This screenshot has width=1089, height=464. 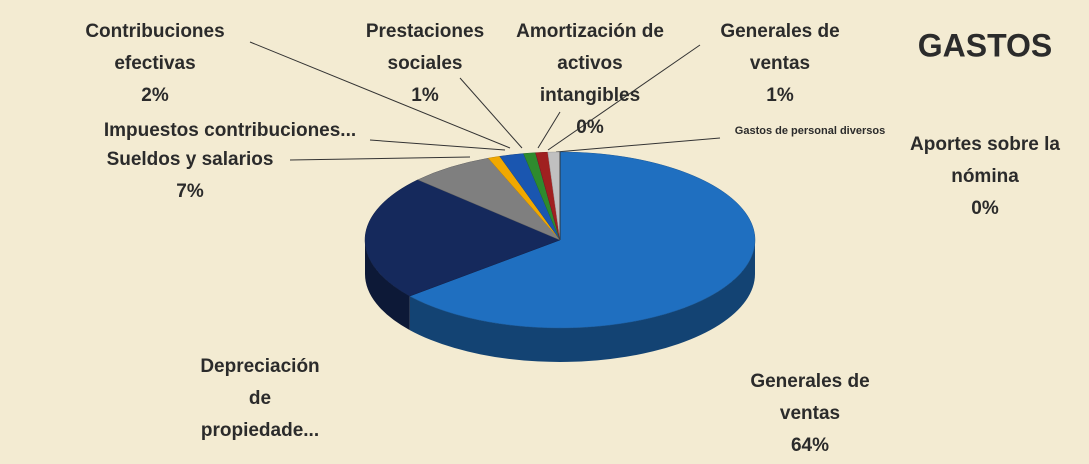 I want to click on category-label: Contribuciones, so click(x=154, y=31).